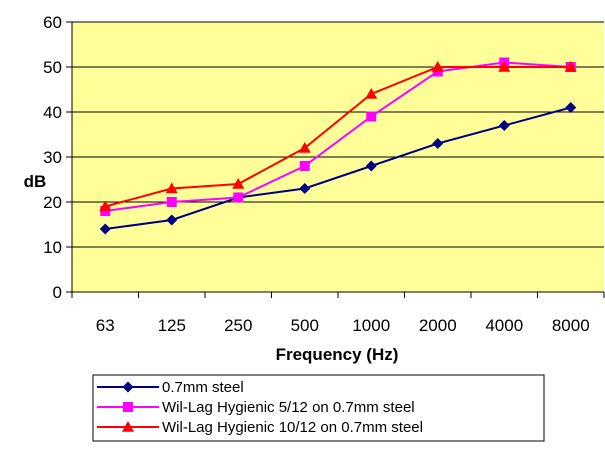 Image resolution: width=605 pixels, height=454 pixels. What do you see at coordinates (52, 112) in the screenshot?
I see `y-tick-label: 40` at bounding box center [52, 112].